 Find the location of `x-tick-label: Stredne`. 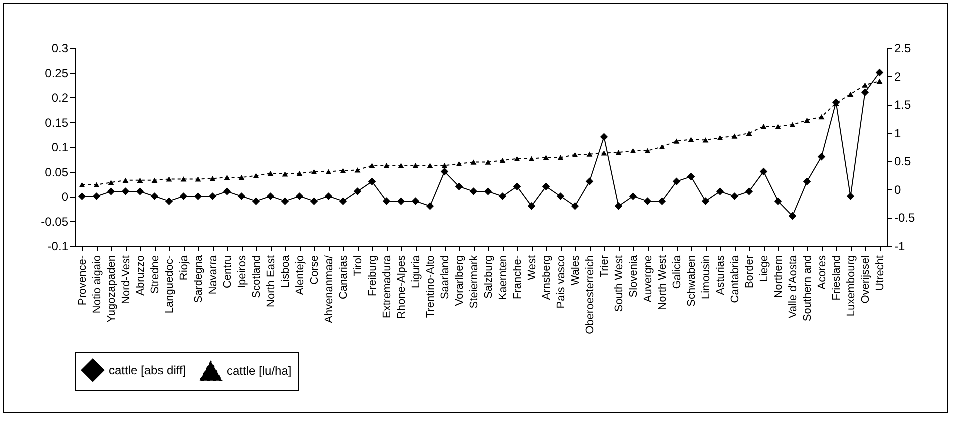

x-tick-label: Stredne is located at coordinates (155, 275).